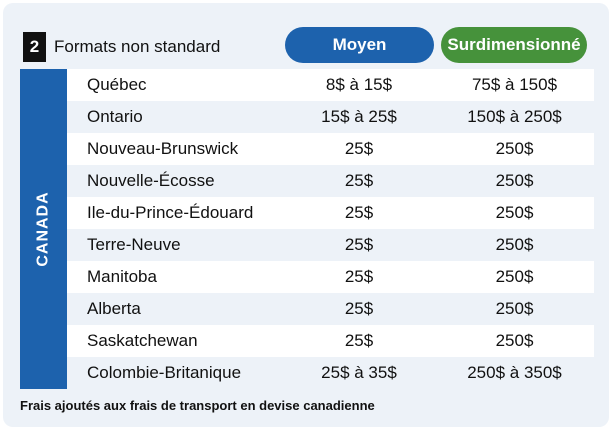 The height and width of the screenshot is (430, 613). What do you see at coordinates (134, 244) in the screenshot?
I see `province-cell: Terre-Neuve` at bounding box center [134, 244].